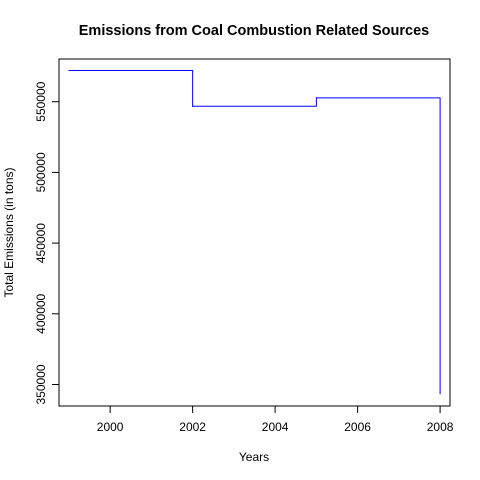 This screenshot has width=480, height=480. I want to click on x-tick-label: 2008, so click(440, 427).